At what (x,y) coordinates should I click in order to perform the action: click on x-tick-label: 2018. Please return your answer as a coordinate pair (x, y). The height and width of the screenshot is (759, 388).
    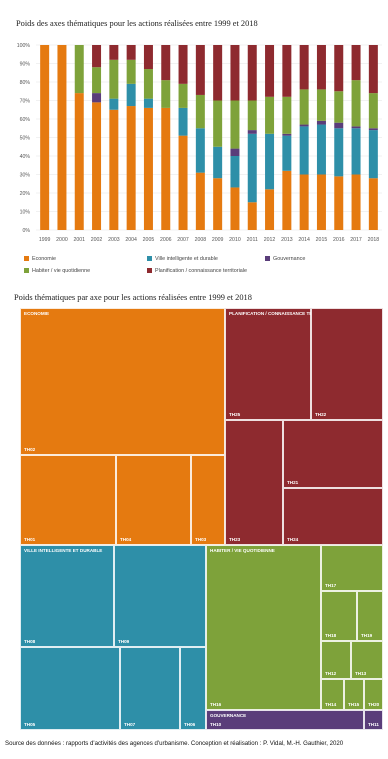
    Looking at the image, I should click on (374, 240).